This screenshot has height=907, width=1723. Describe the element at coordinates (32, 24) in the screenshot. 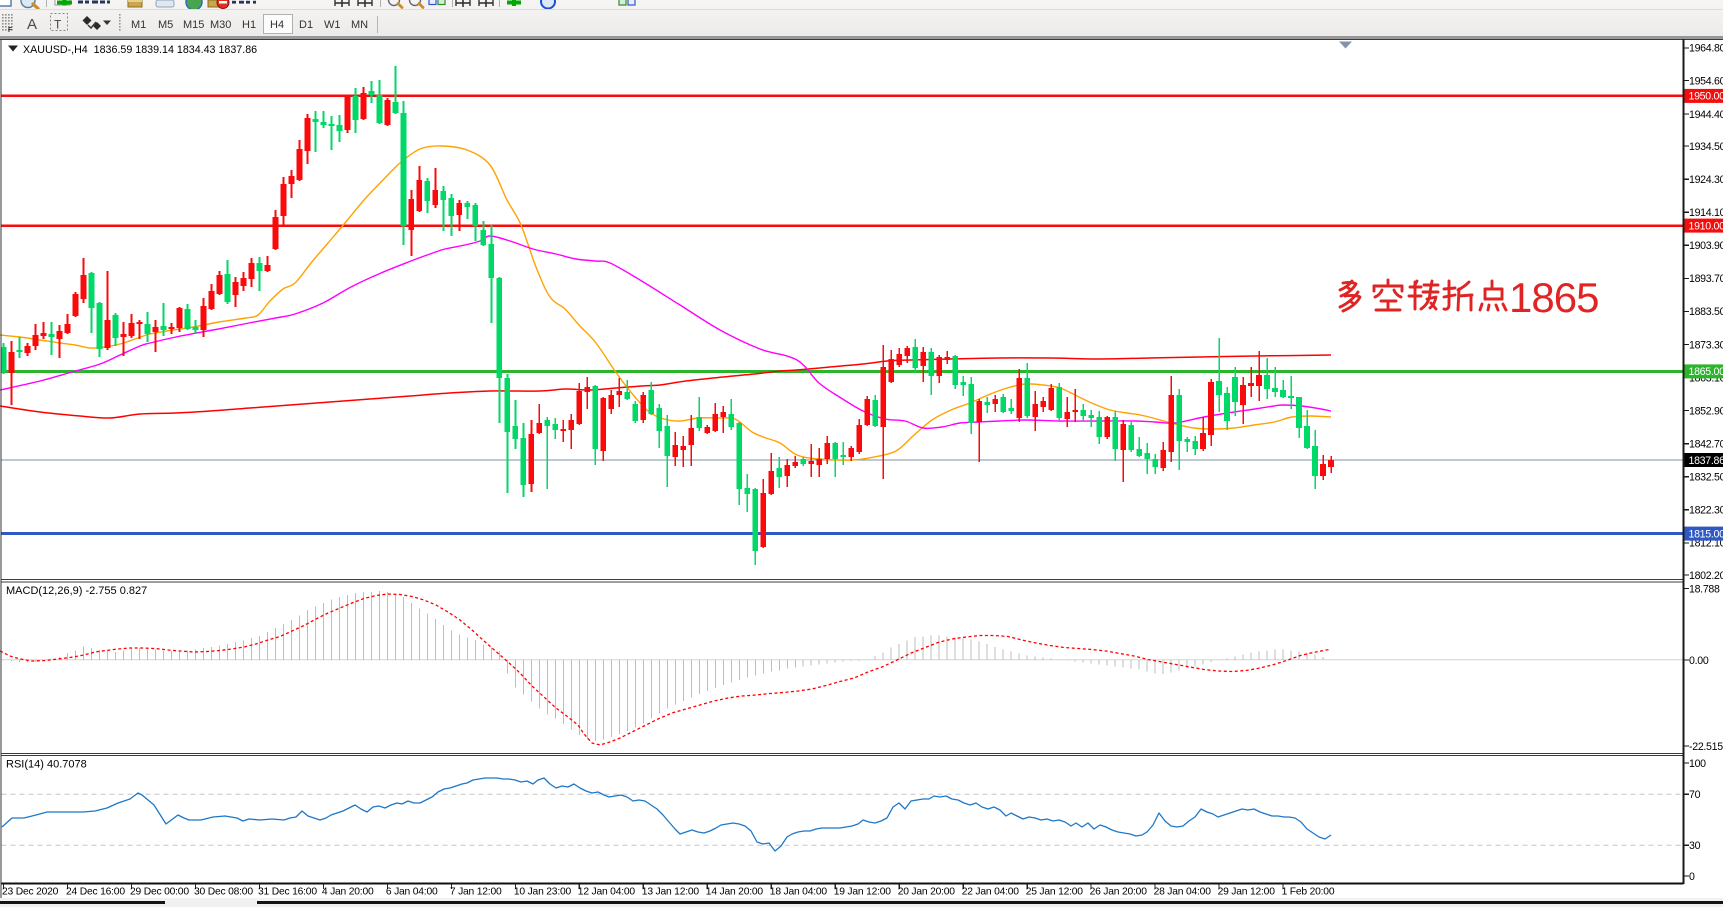

I see `svg-text: A` at that location.